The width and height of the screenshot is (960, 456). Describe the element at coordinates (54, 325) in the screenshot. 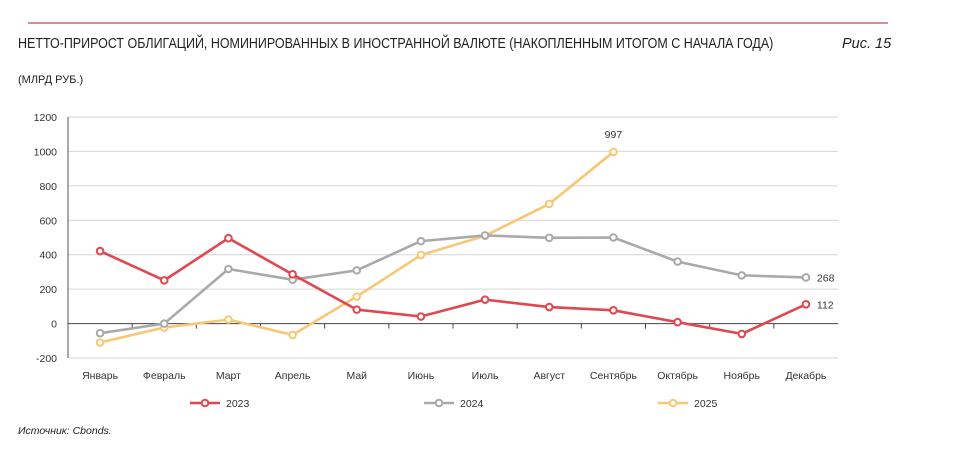

I see `y-tick-label: 0` at that location.